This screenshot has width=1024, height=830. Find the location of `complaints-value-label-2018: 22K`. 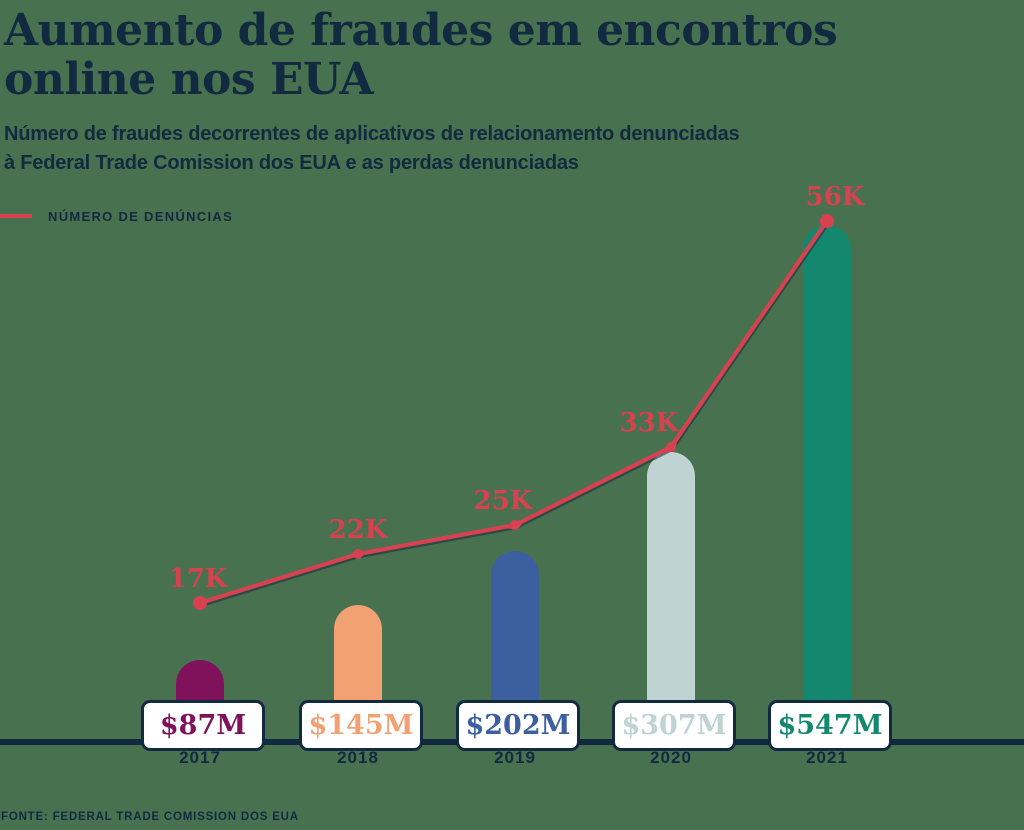

complaints-value-label-2018: 22K is located at coordinates (358, 530).